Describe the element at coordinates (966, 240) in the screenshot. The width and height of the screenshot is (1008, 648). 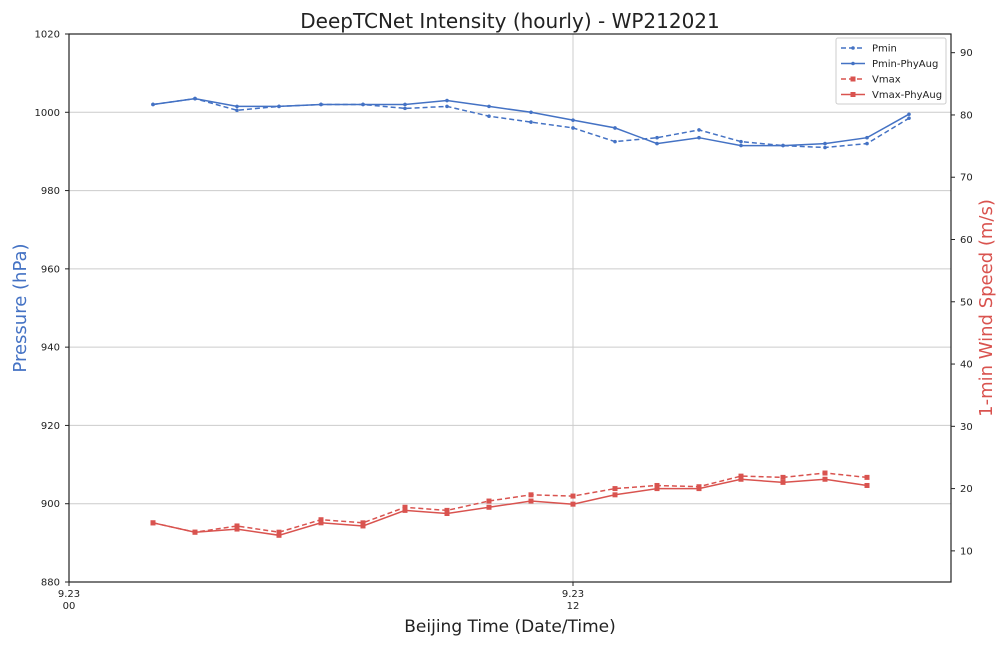
I see `right-tick-label: 60` at that location.